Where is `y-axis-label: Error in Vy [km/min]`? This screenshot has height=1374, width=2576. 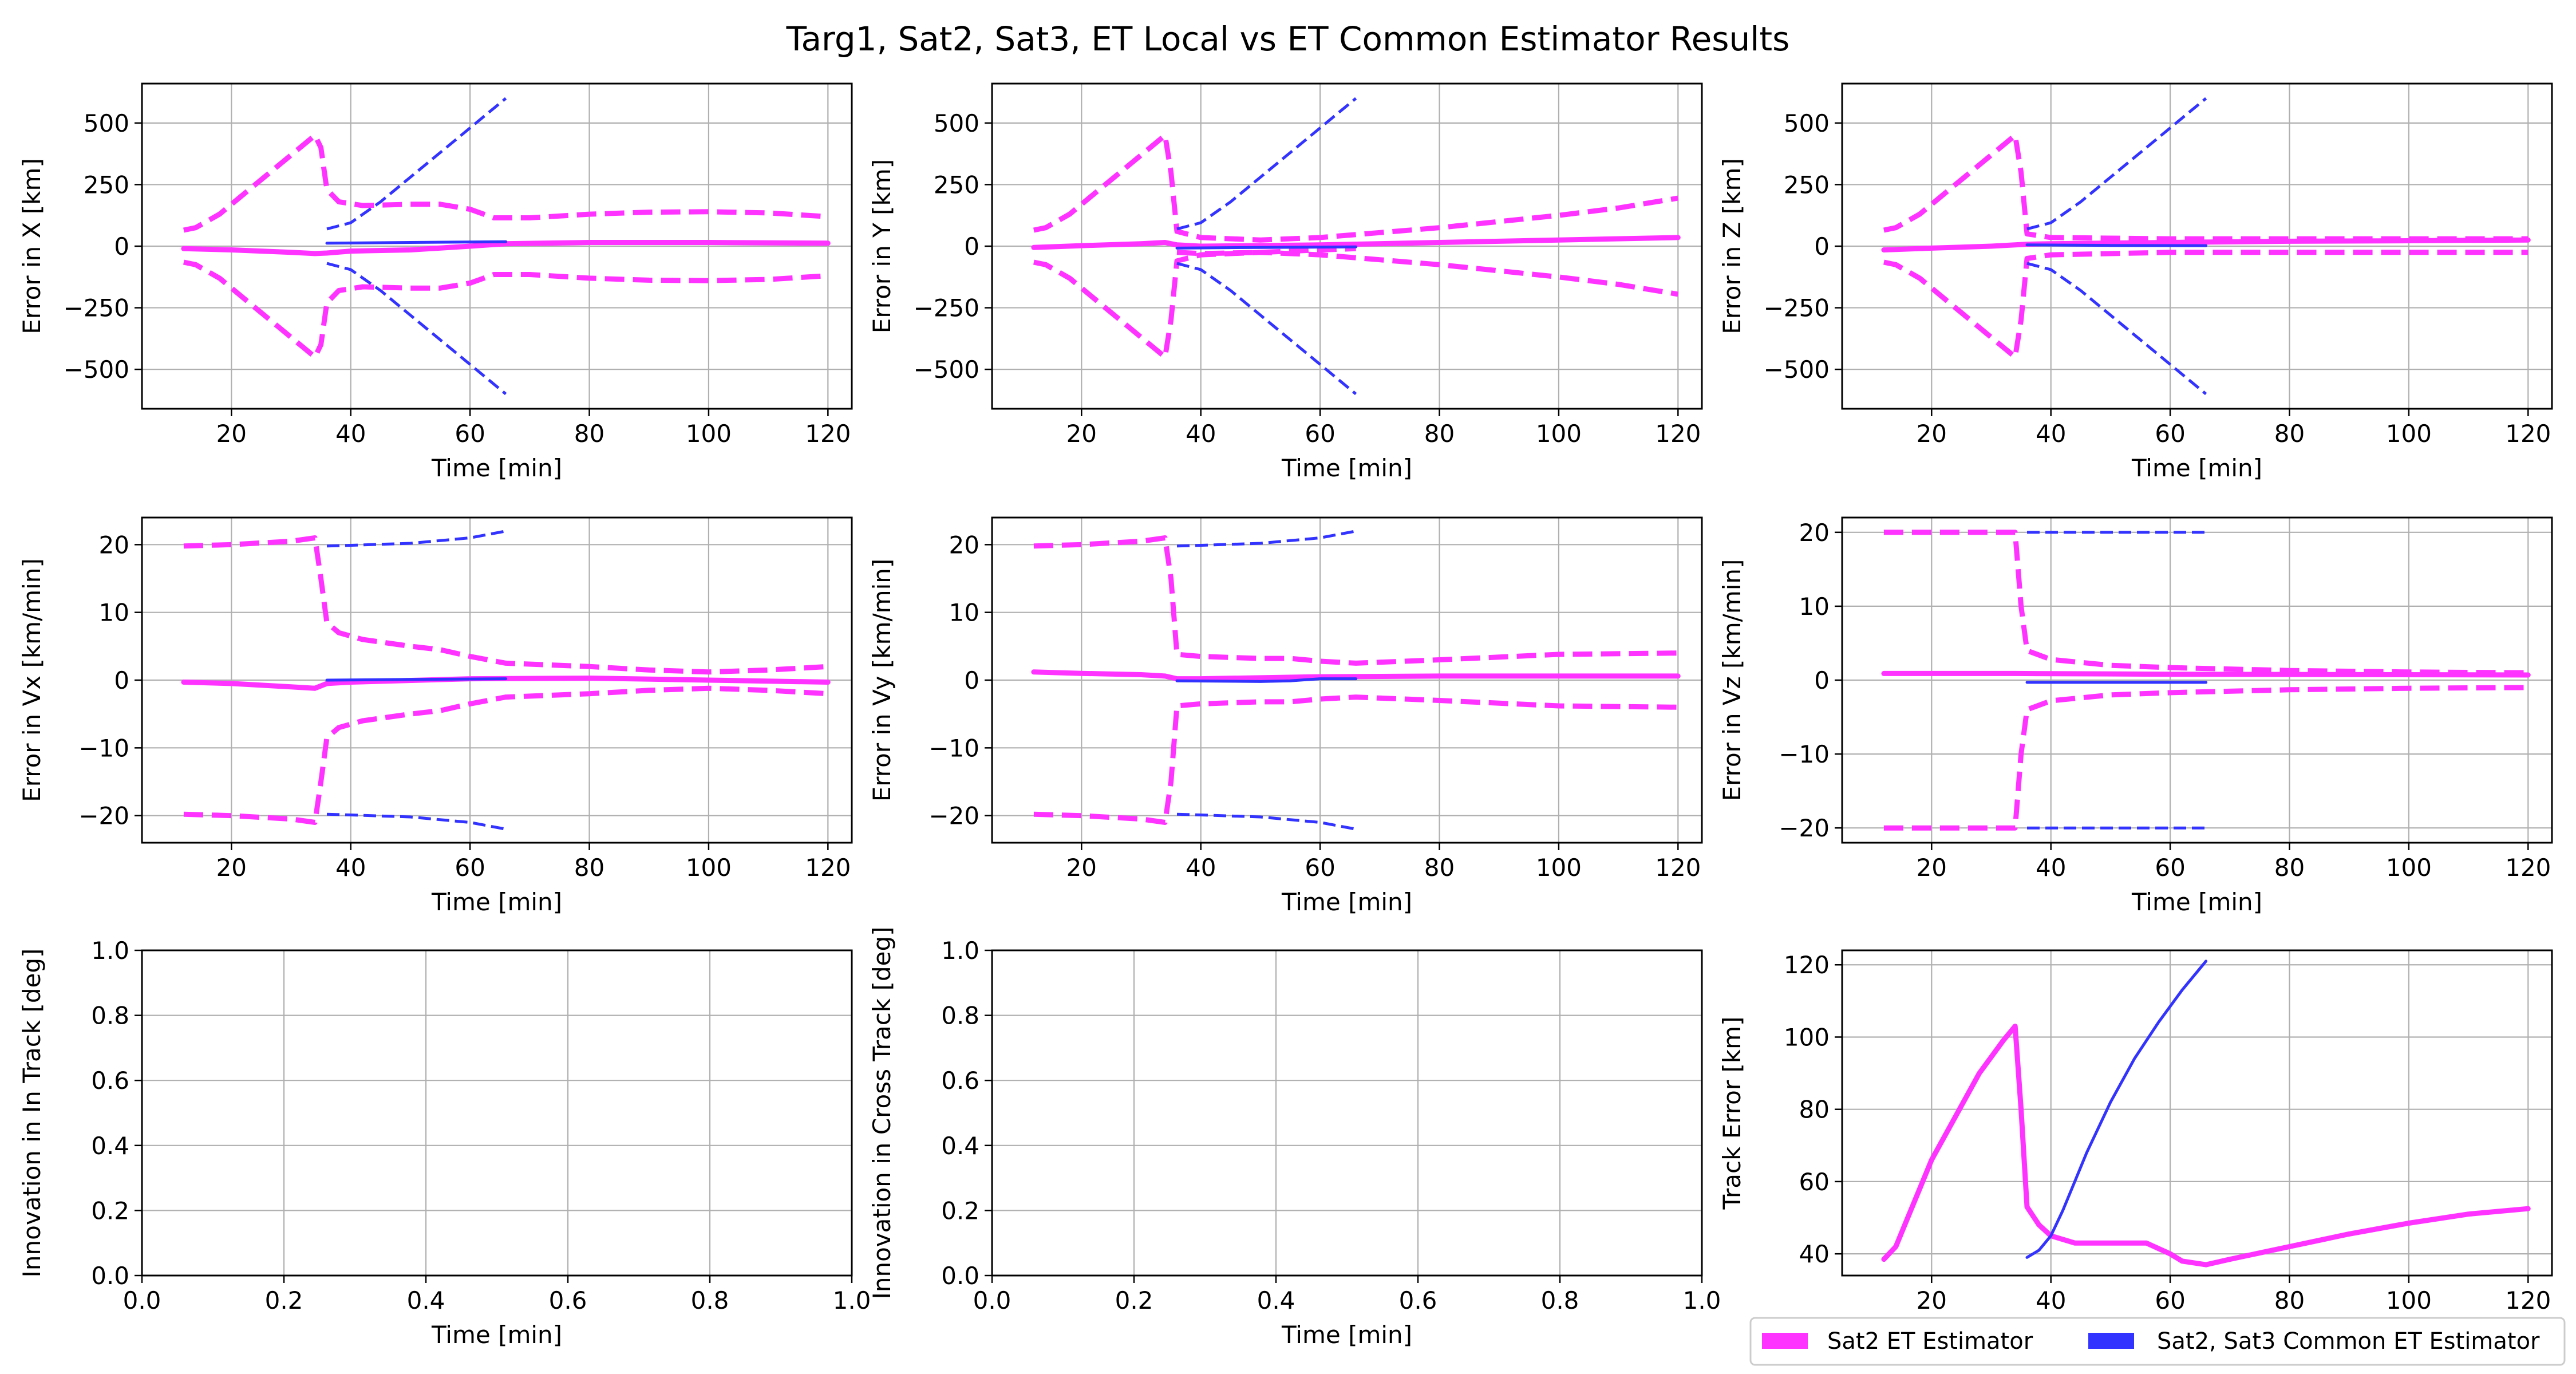
y-axis-label: Error in Vy [km/min] is located at coordinates (882, 680).